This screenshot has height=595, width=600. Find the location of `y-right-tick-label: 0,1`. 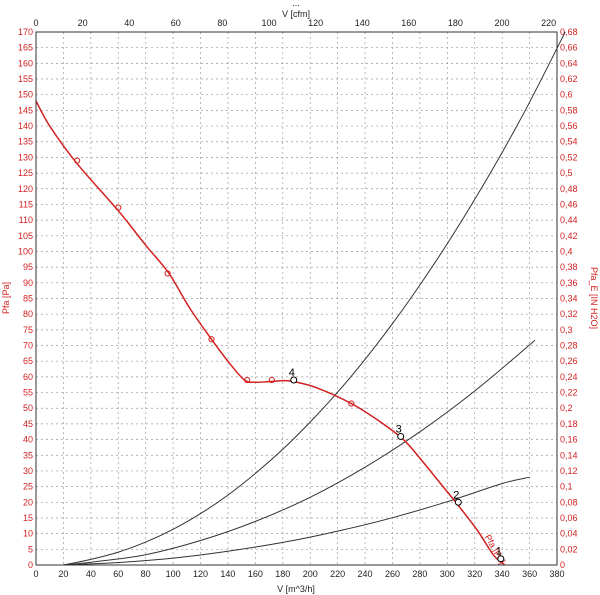

y-right-tick-label: 0,1 is located at coordinates (566, 487).